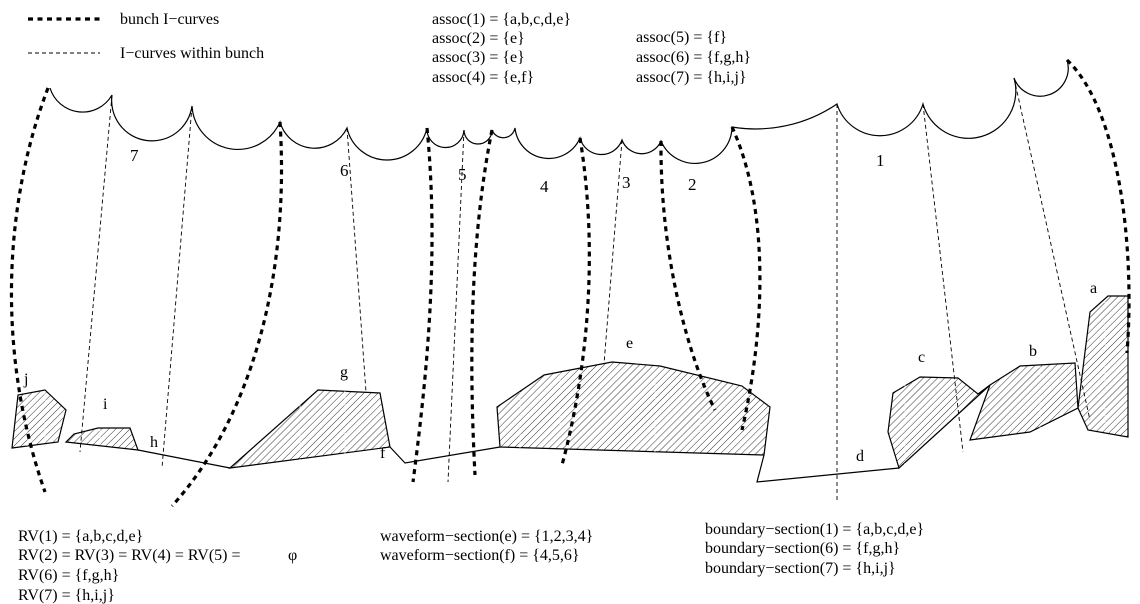  I want to click on boundary-section-7: boundary−section(7) = {h,i,j}, so click(800, 568).